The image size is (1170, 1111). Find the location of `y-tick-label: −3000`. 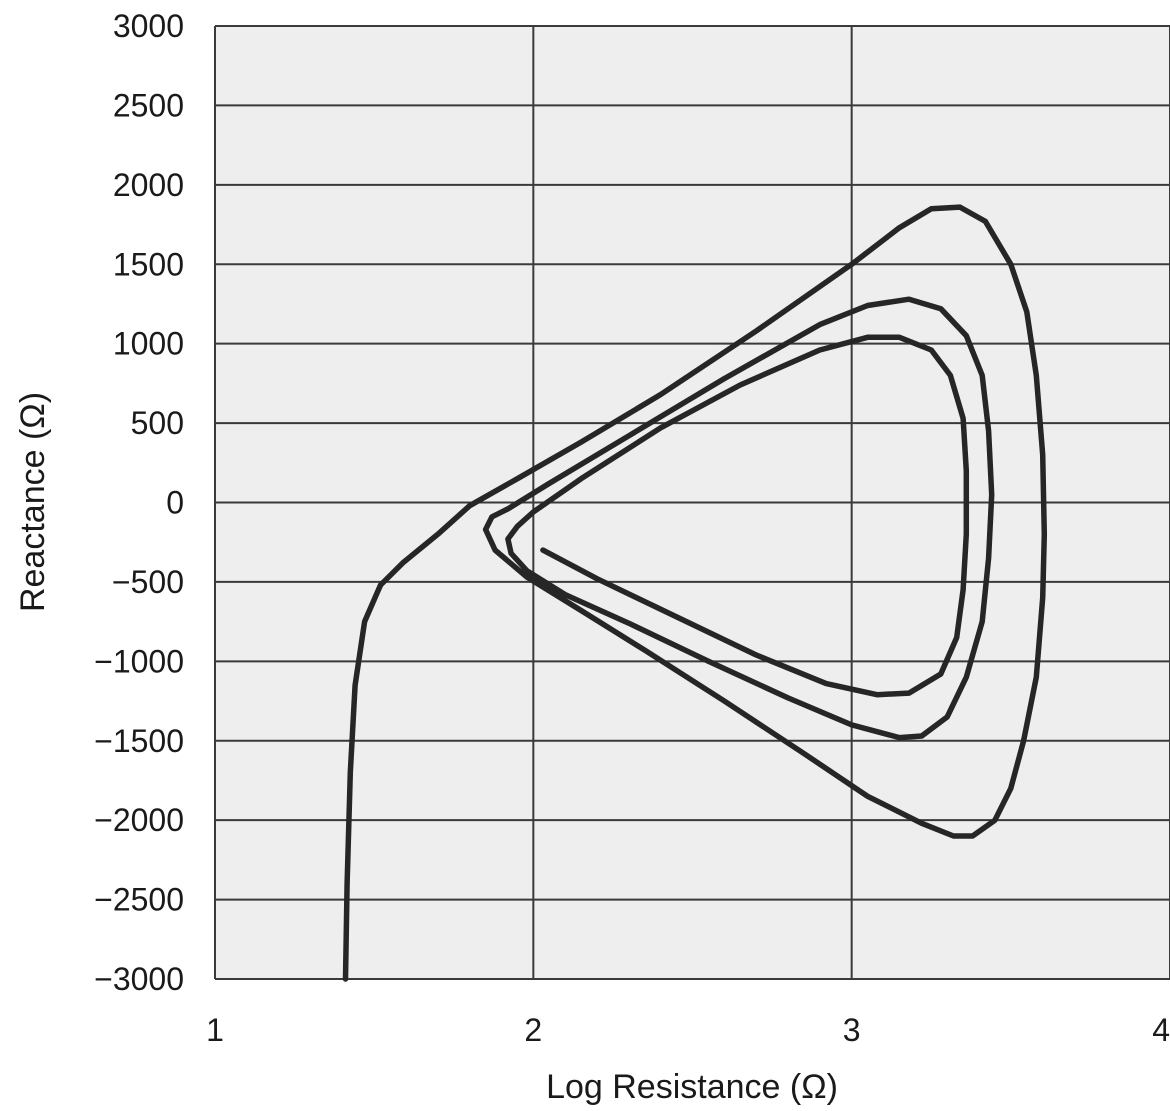

y-tick-label: −3000 is located at coordinates (139, 979).